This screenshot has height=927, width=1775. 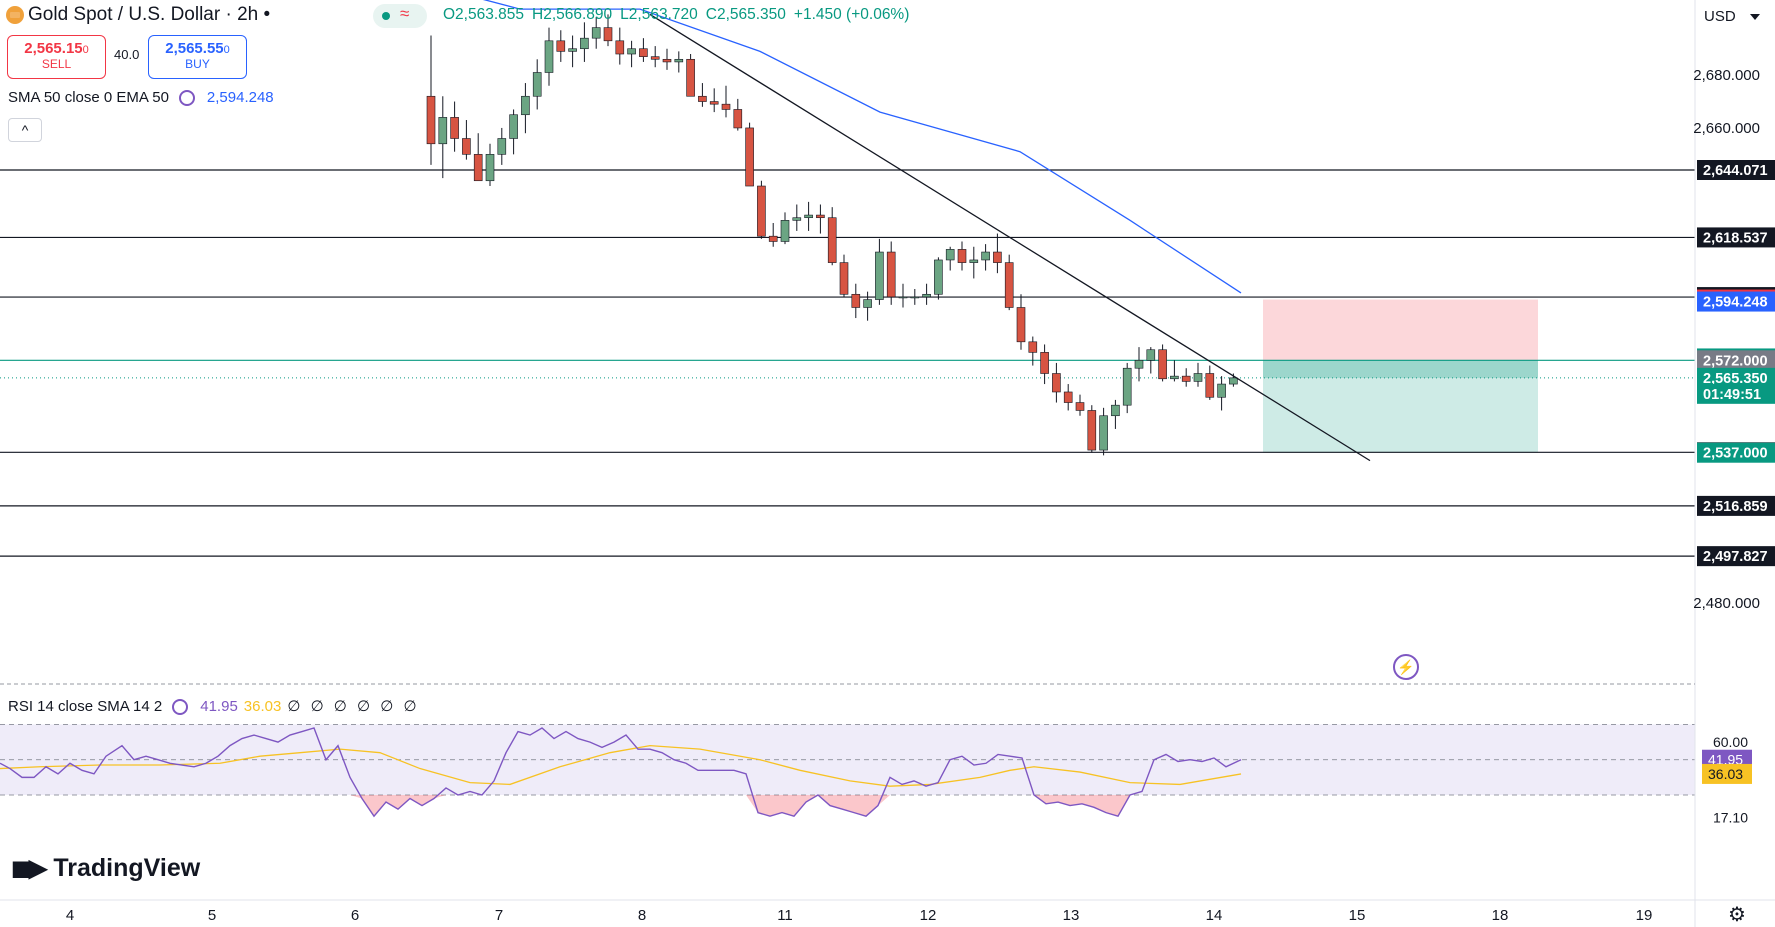 I want to click on time-tick-label: 5, so click(x=212, y=915).